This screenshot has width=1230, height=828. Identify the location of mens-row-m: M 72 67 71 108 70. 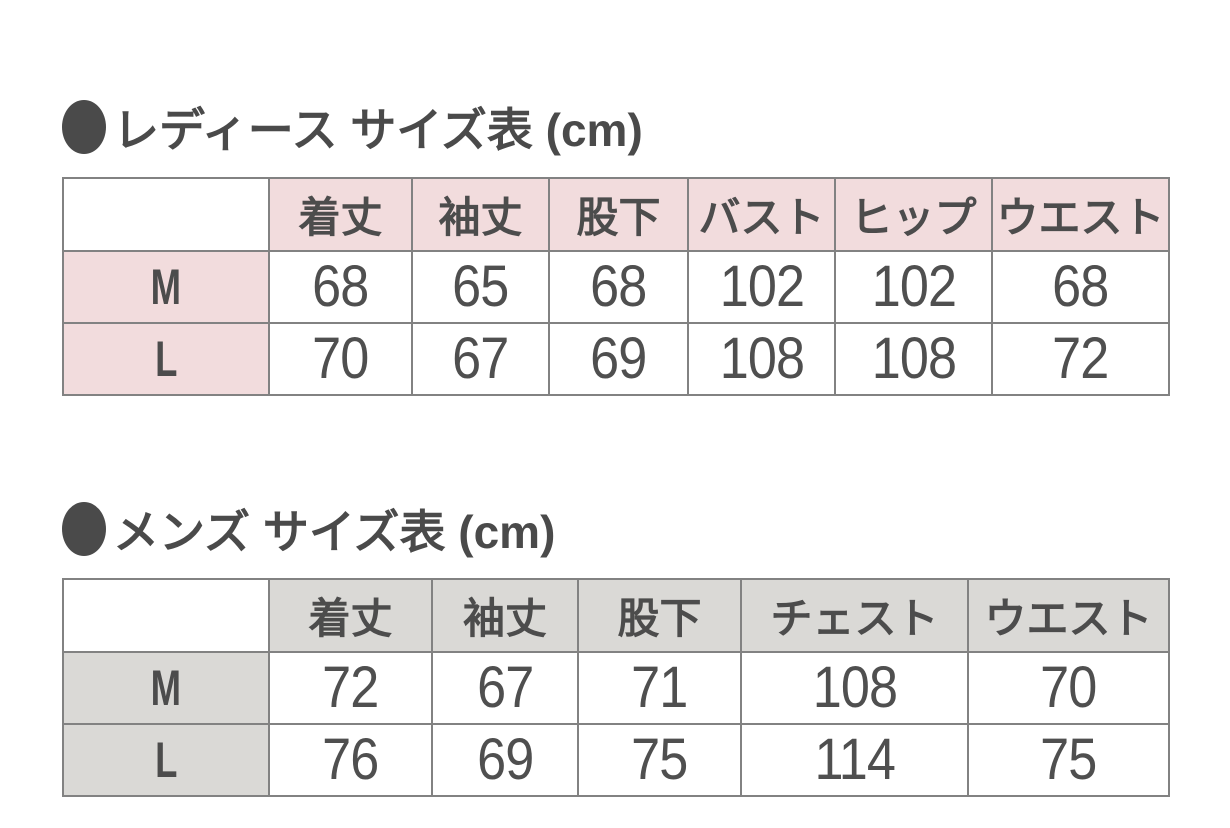
(616, 688).